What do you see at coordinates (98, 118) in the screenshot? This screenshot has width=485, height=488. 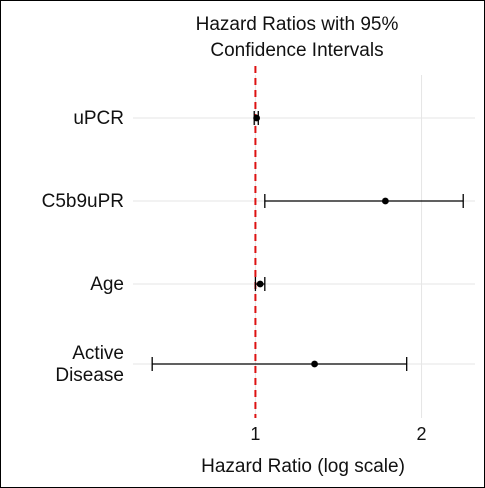 I see `row-label-1: uPCR` at bounding box center [98, 118].